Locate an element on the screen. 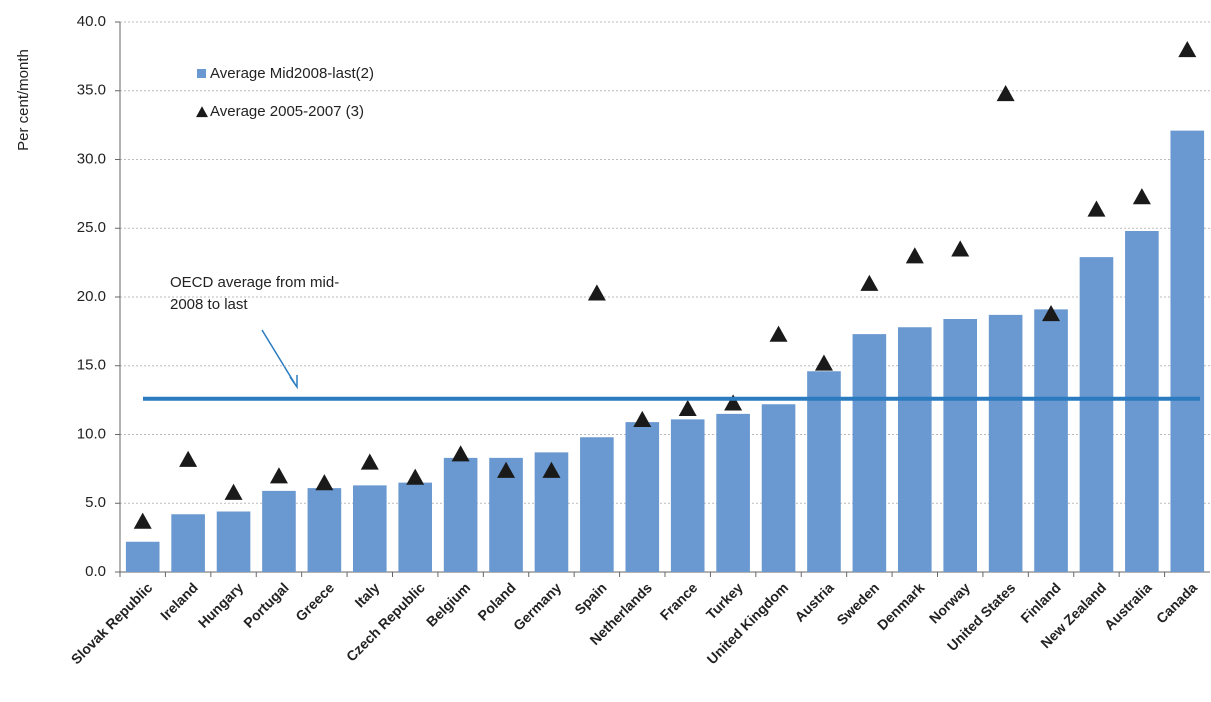  y-tick-label: 25.0 is located at coordinates (91, 227).